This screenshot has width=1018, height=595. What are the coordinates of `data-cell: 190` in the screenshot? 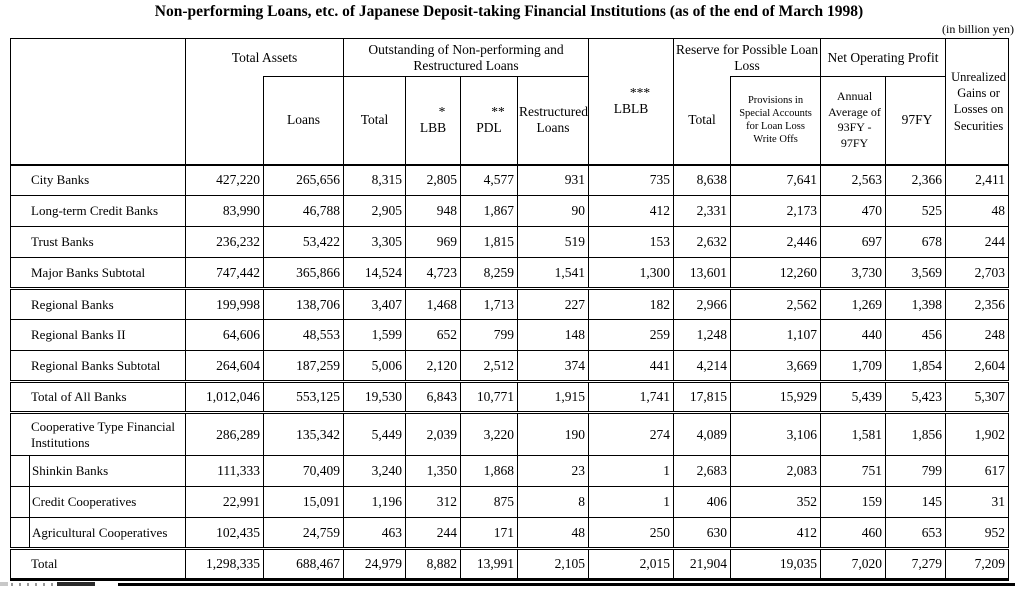 It's located at (553, 433).